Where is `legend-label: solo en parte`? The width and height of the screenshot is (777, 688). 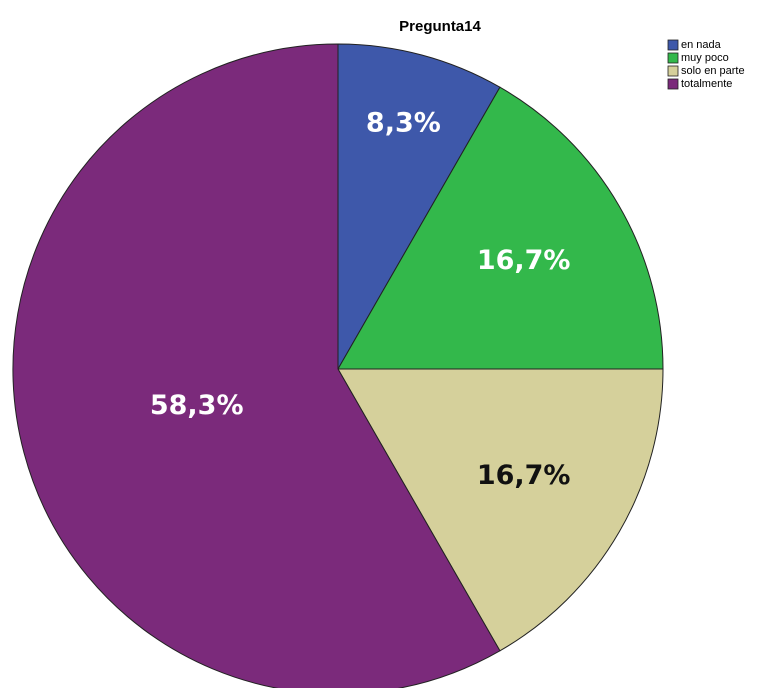 legend-label: solo en parte is located at coordinates (713, 71).